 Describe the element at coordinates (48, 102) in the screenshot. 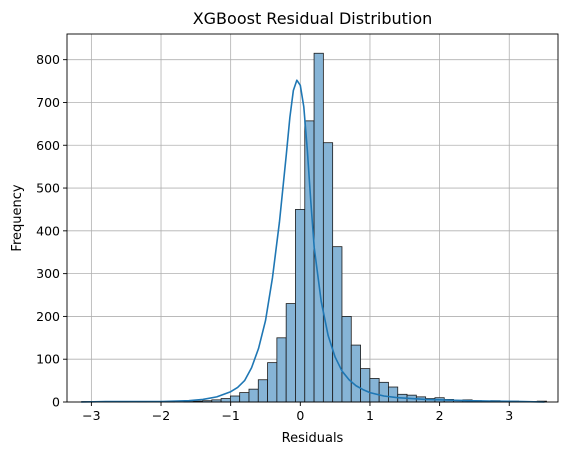

I see `y-tick-label: 700` at that location.